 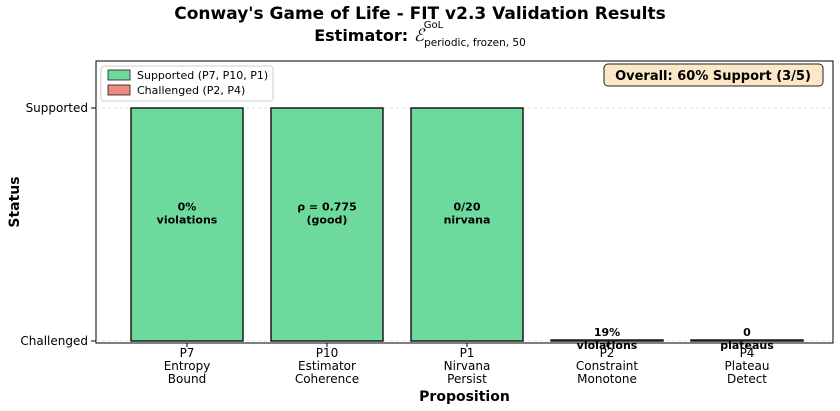 What do you see at coordinates (57, 108) in the screenshot?
I see `y-tick-label: Supported` at bounding box center [57, 108].